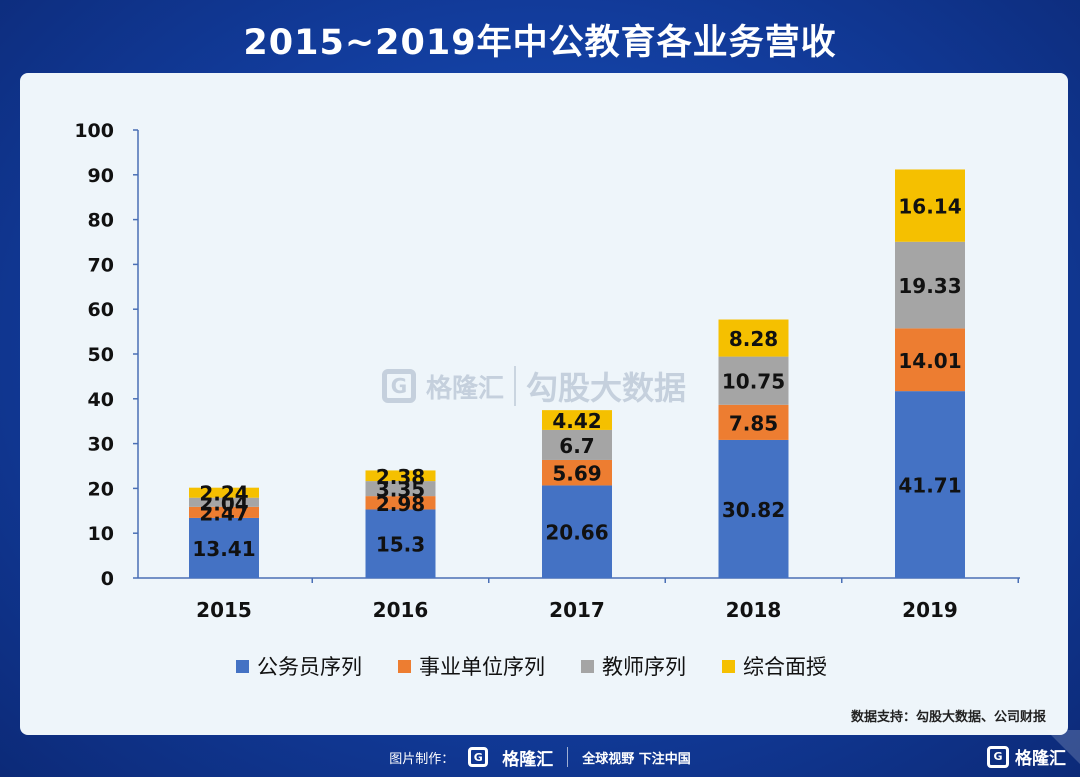 Image resolution: width=1080 pixels, height=777 pixels. Describe the element at coordinates (101, 355) in the screenshot. I see `y-tick-label: 50` at that location.